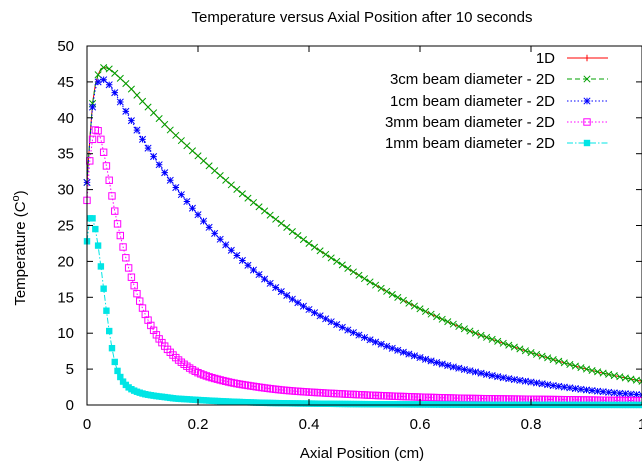  Describe the element at coordinates (65, 46) in the screenshot. I see `y-tick-label: 50` at that location.